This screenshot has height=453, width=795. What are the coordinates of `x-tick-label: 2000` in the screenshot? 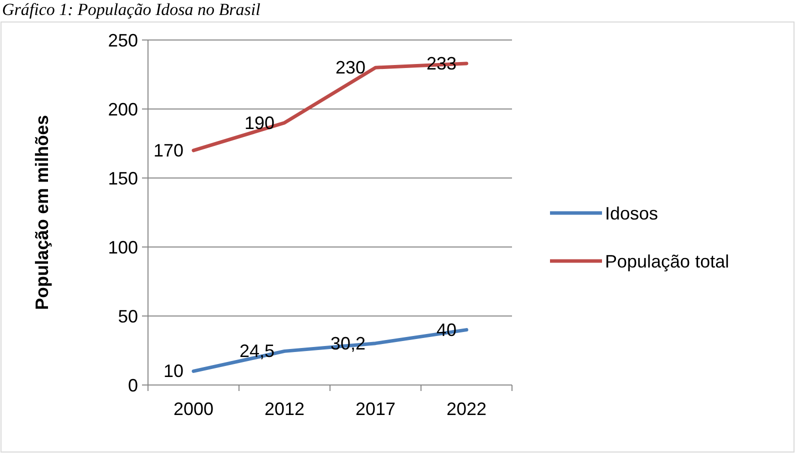 It's located at (193, 409).